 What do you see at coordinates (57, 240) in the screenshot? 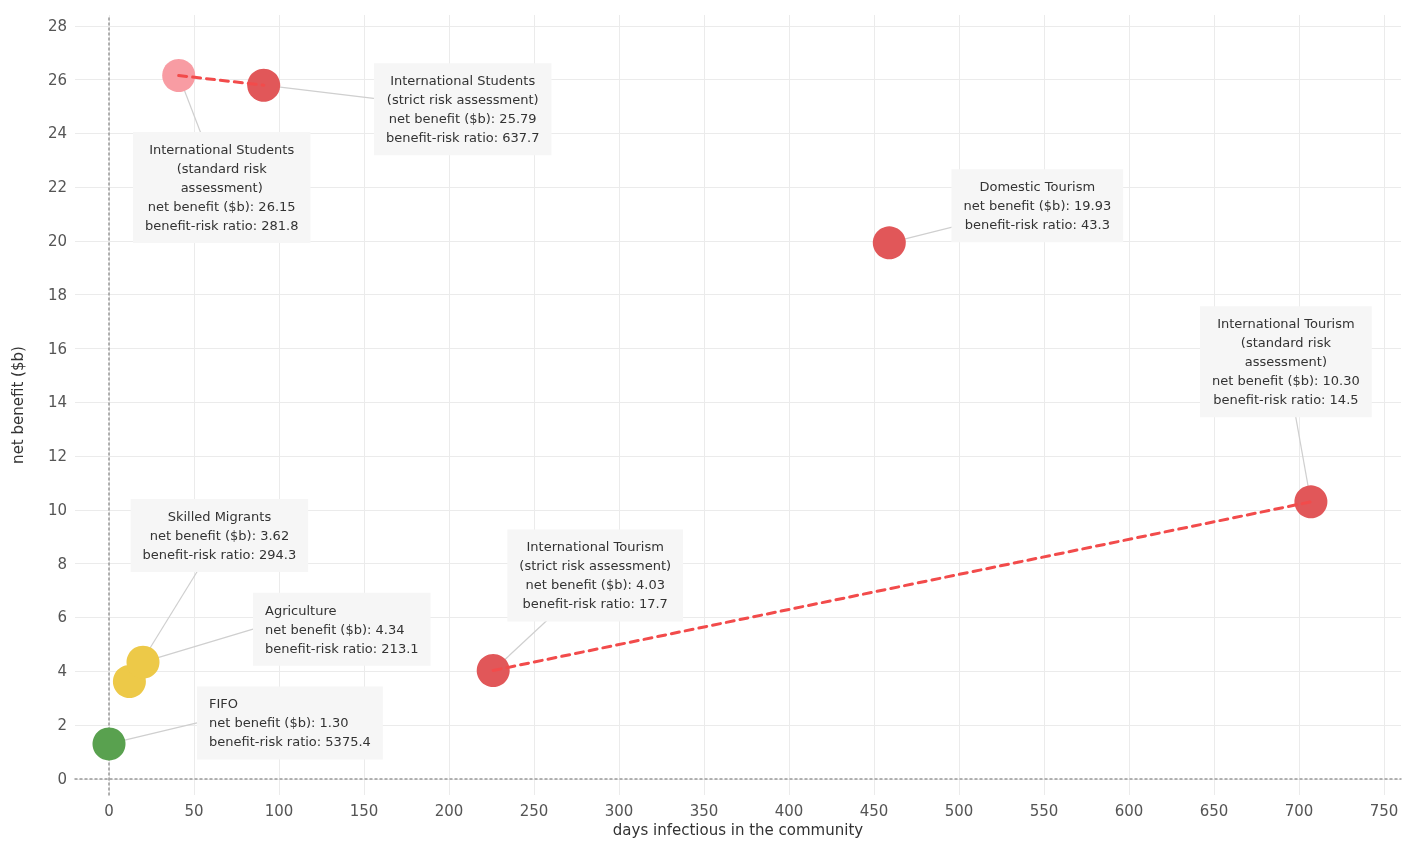
I see `y-tick-label: 20` at bounding box center [57, 240].